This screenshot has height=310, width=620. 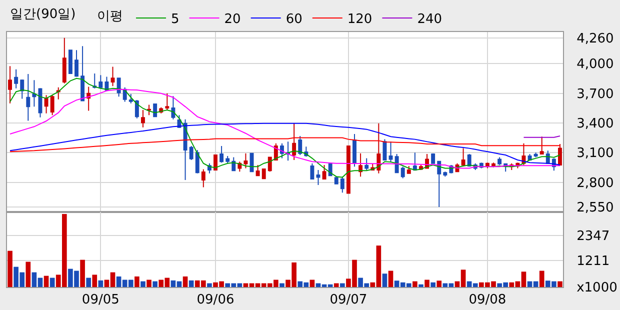 I want to click on y-tick-label: 2,800, so click(x=595, y=183).